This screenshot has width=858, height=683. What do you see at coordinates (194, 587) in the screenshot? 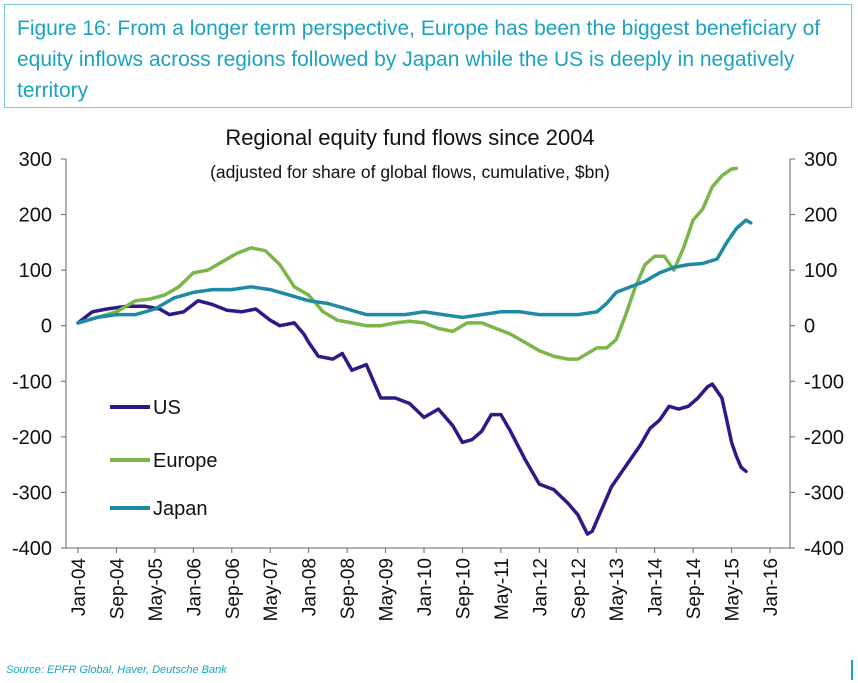
I see `x-tick-label: Jan-06` at bounding box center [194, 587].